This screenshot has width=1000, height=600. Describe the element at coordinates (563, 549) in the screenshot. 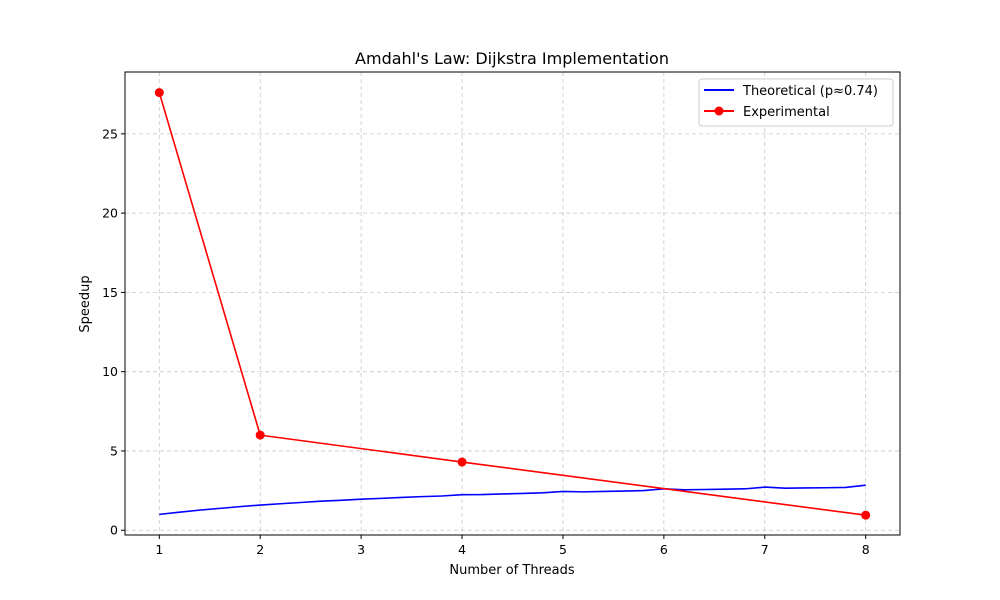

I see `x-tick-label: 5` at that location.